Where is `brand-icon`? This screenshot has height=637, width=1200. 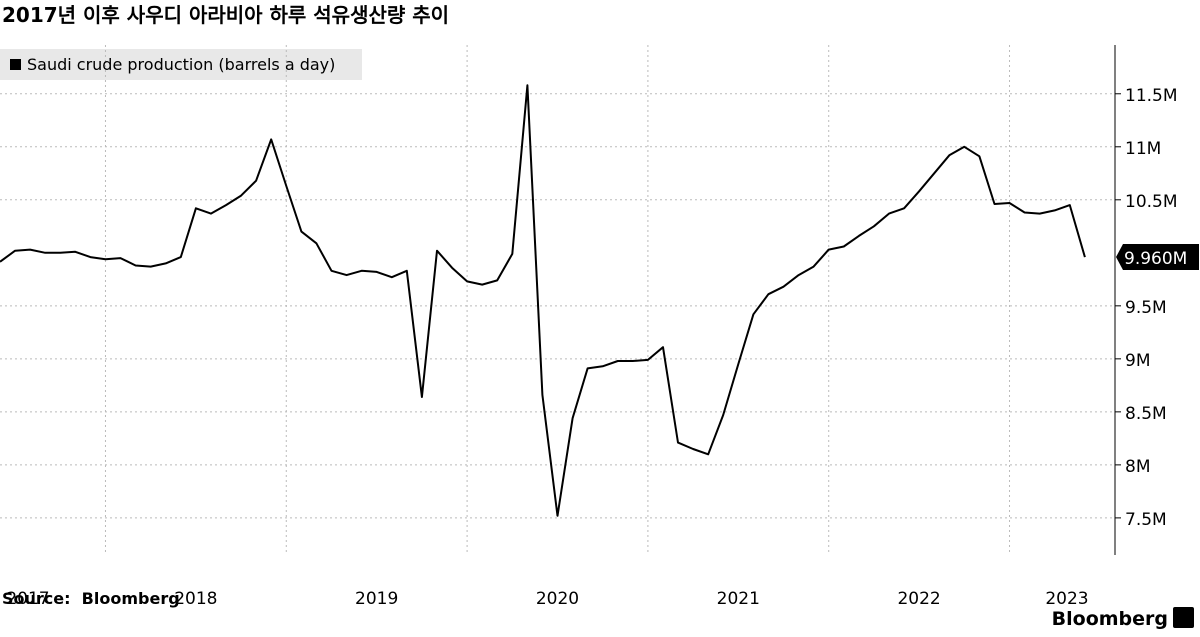 brand-icon is located at coordinates (1183, 617).